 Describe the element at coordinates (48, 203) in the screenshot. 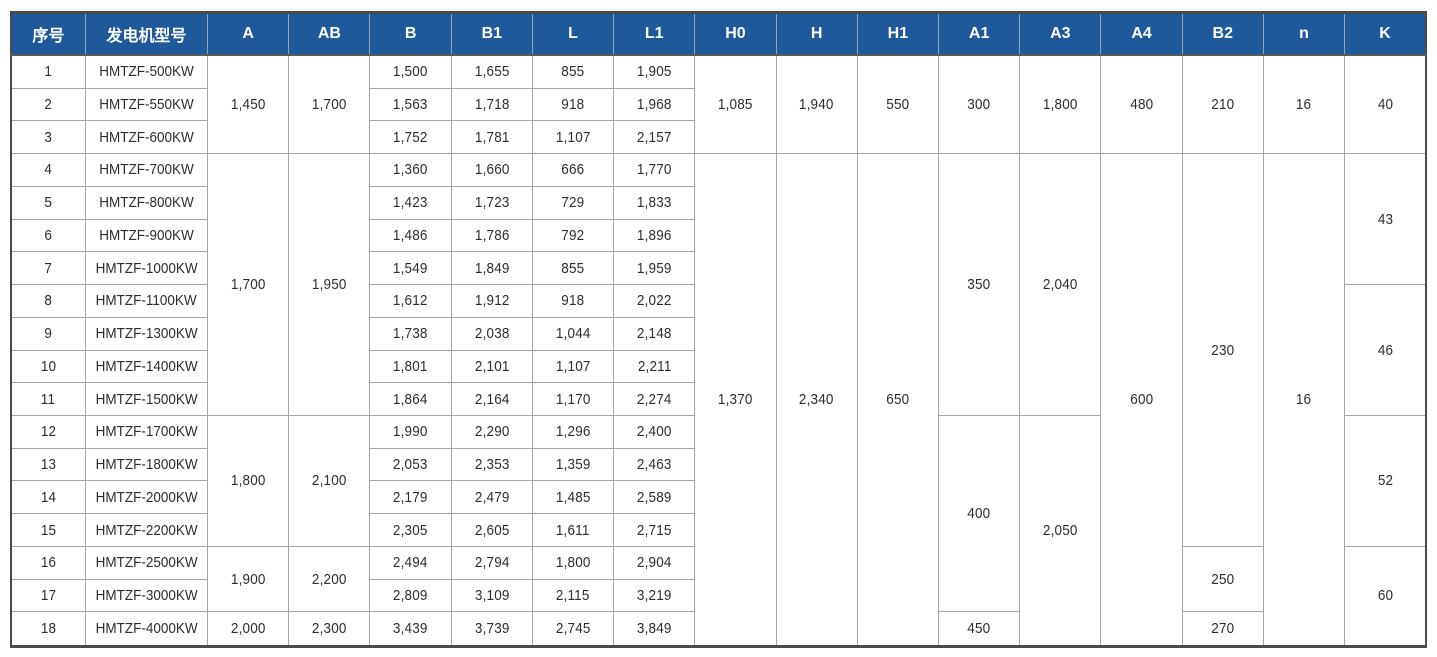

I see `cell-value: 5` at that location.